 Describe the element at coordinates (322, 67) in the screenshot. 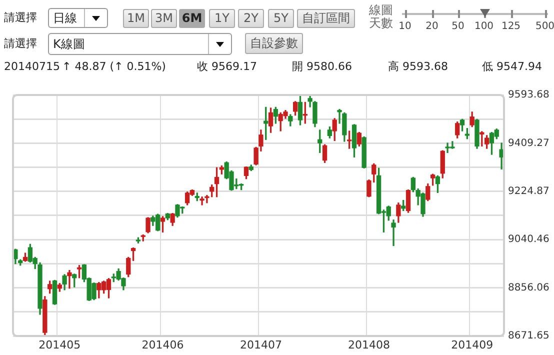

I see `text: 開 9580.66` at that location.